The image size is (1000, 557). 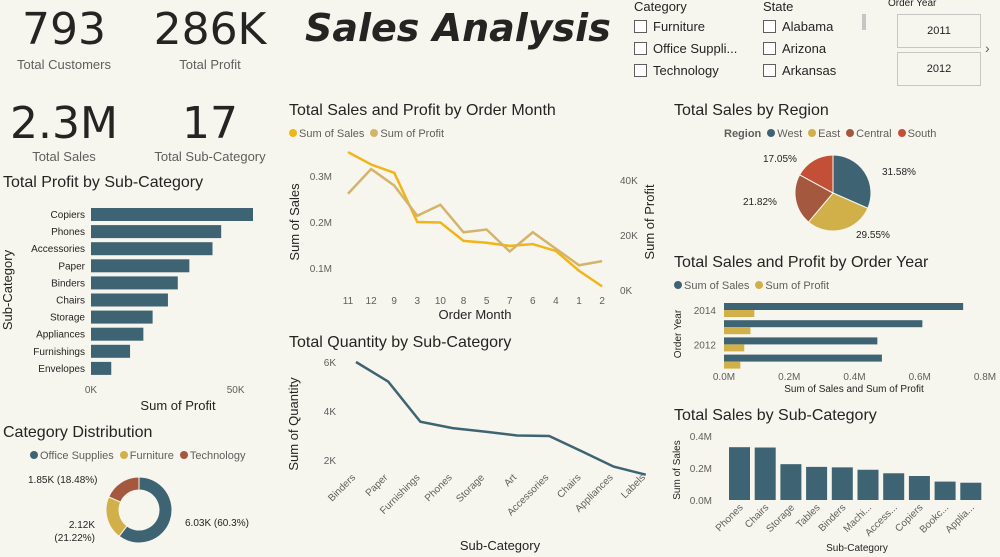 What do you see at coordinates (626, 291) in the screenshot?
I see `y-tick-label-right: 0K` at bounding box center [626, 291].